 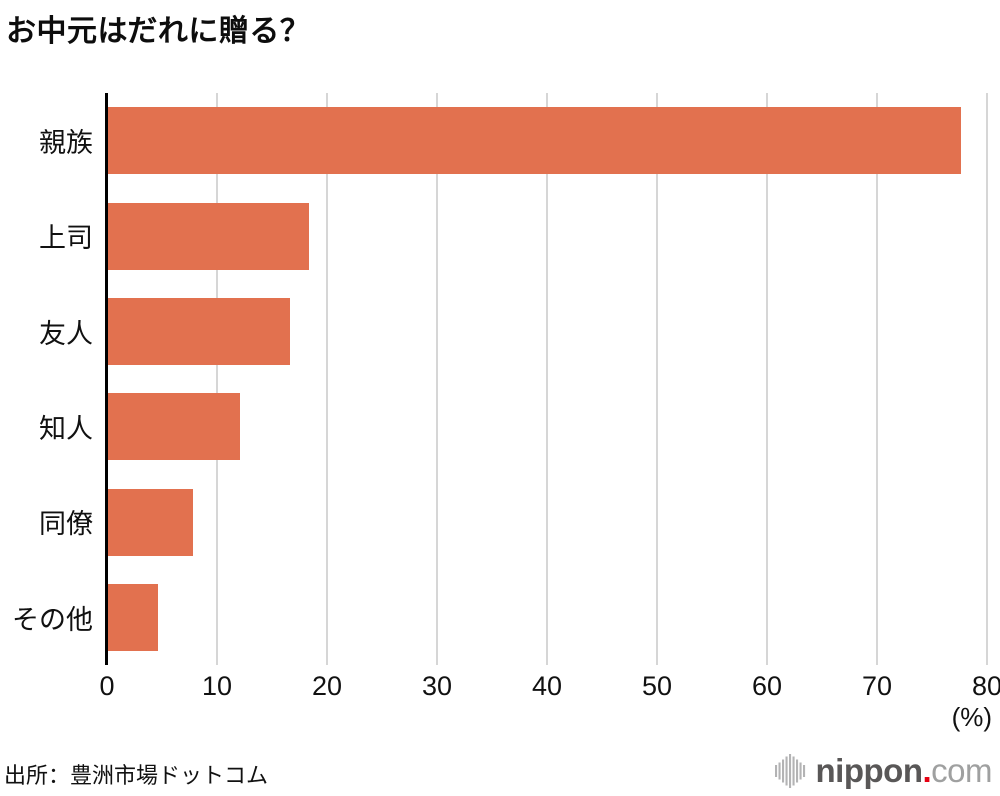 I want to click on nippon-logo: nippon.com, so click(x=883, y=771).